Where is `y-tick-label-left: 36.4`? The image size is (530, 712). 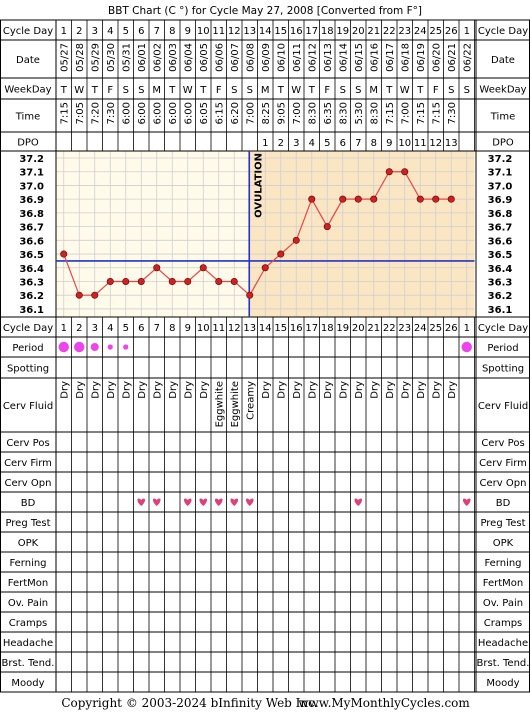 y-tick-label-left: 36.4 is located at coordinates (31, 269).